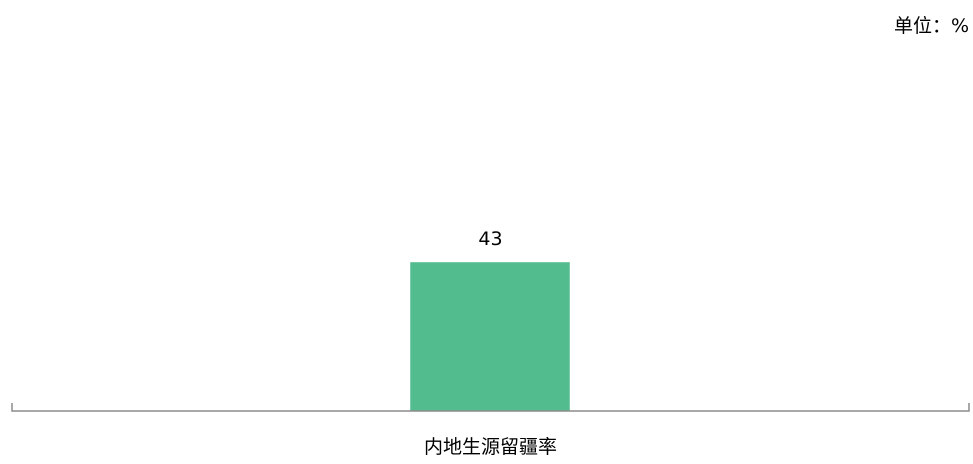  I want to click on data-label-1: 43, so click(490, 239).